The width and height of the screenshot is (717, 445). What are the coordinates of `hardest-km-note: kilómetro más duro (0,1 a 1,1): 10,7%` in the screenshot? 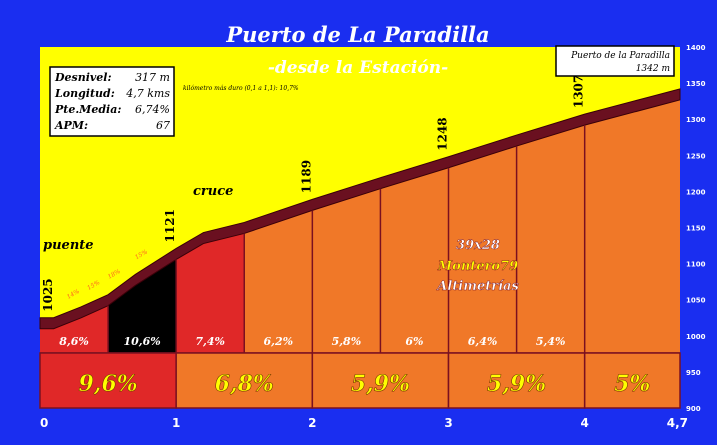 It's located at (241, 88).